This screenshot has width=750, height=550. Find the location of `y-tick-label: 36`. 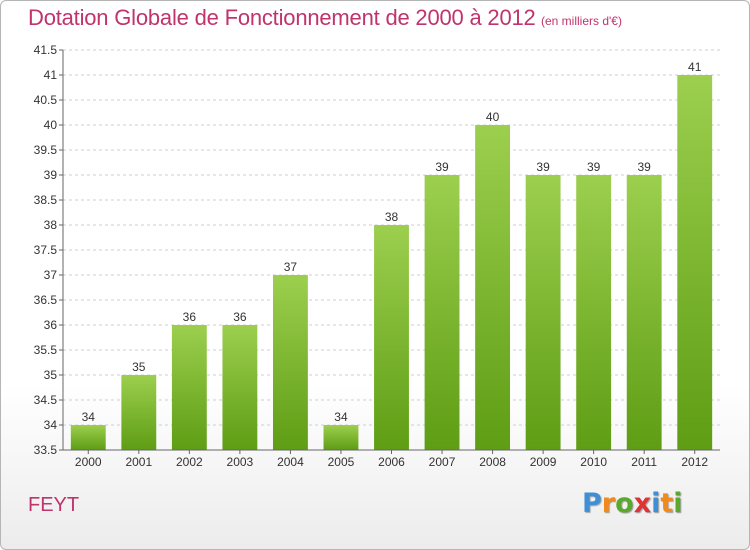

y-tick-label: 36 is located at coordinates (51, 325).